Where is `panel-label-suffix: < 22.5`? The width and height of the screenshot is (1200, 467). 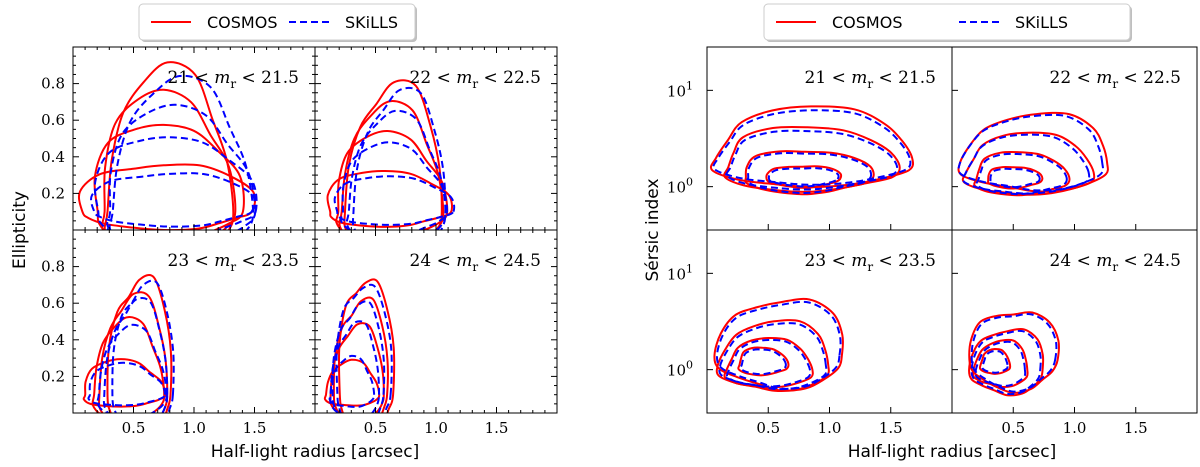
panel-label-suffix: < 22.5 is located at coordinates (509, 78).